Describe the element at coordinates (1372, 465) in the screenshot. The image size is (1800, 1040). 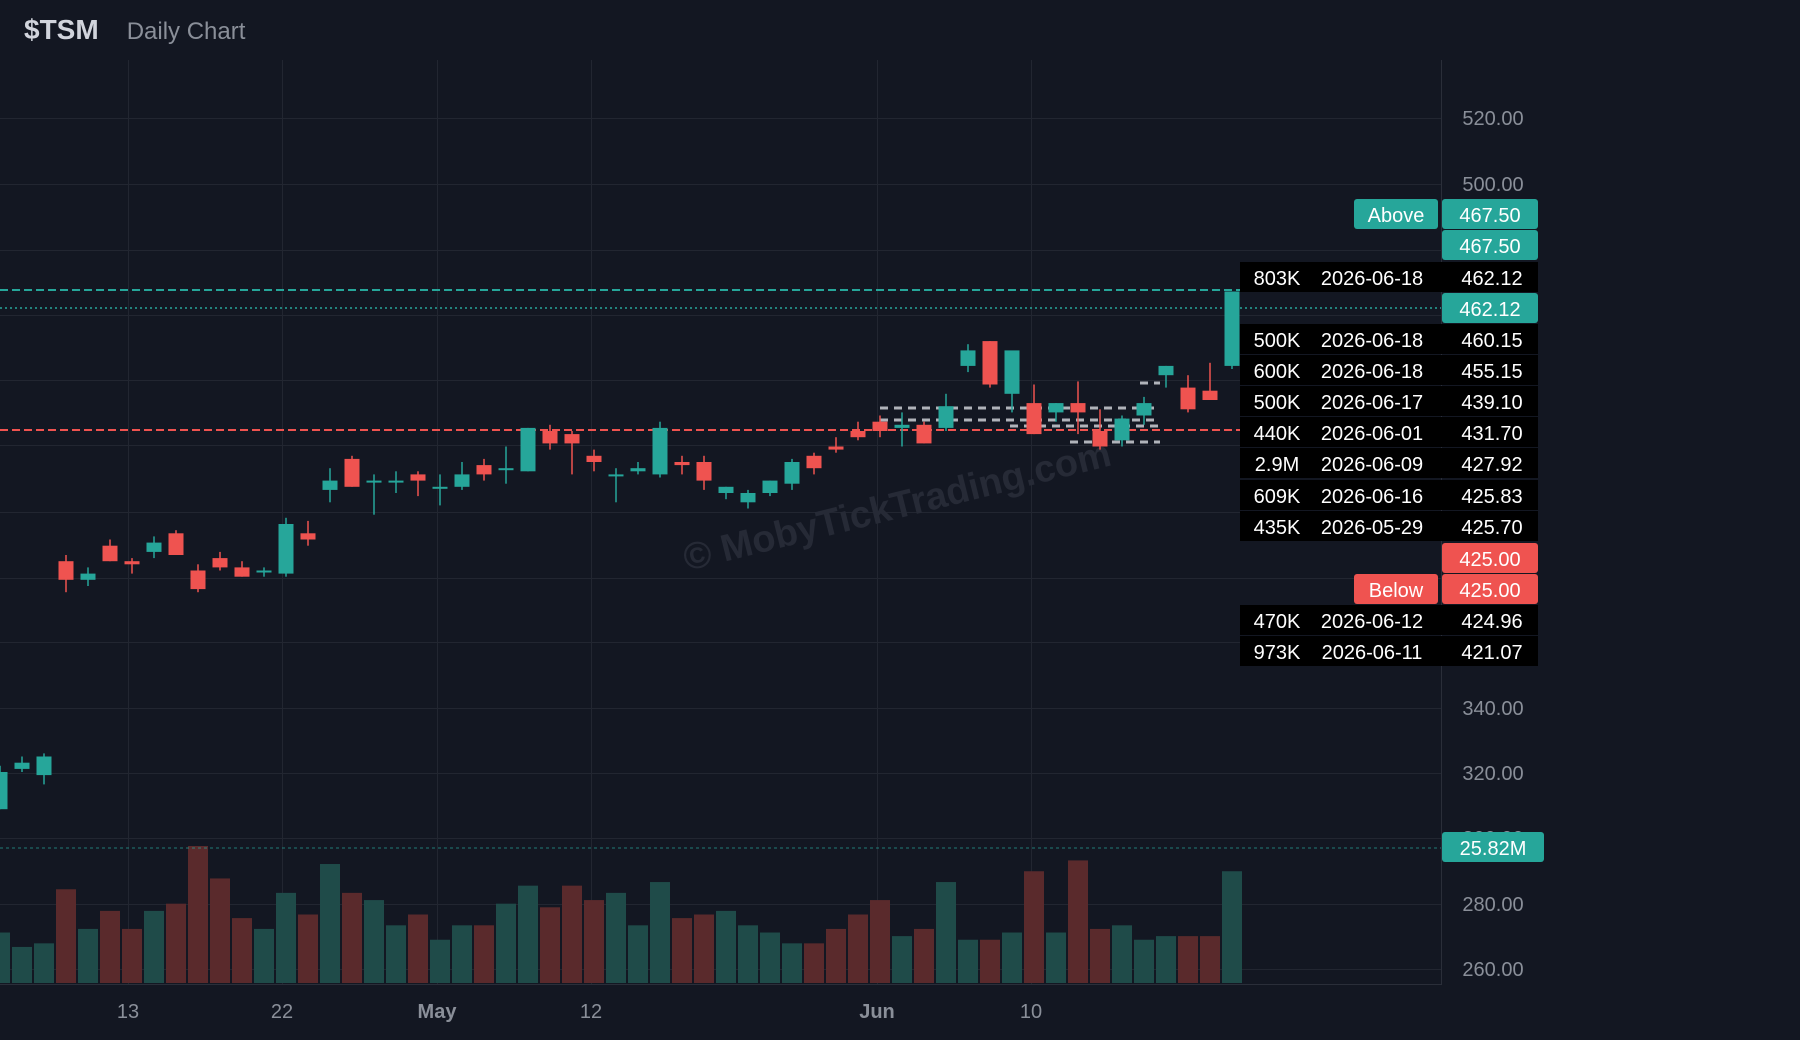
I see `block-trade-date: 2026-06-09` at that location.